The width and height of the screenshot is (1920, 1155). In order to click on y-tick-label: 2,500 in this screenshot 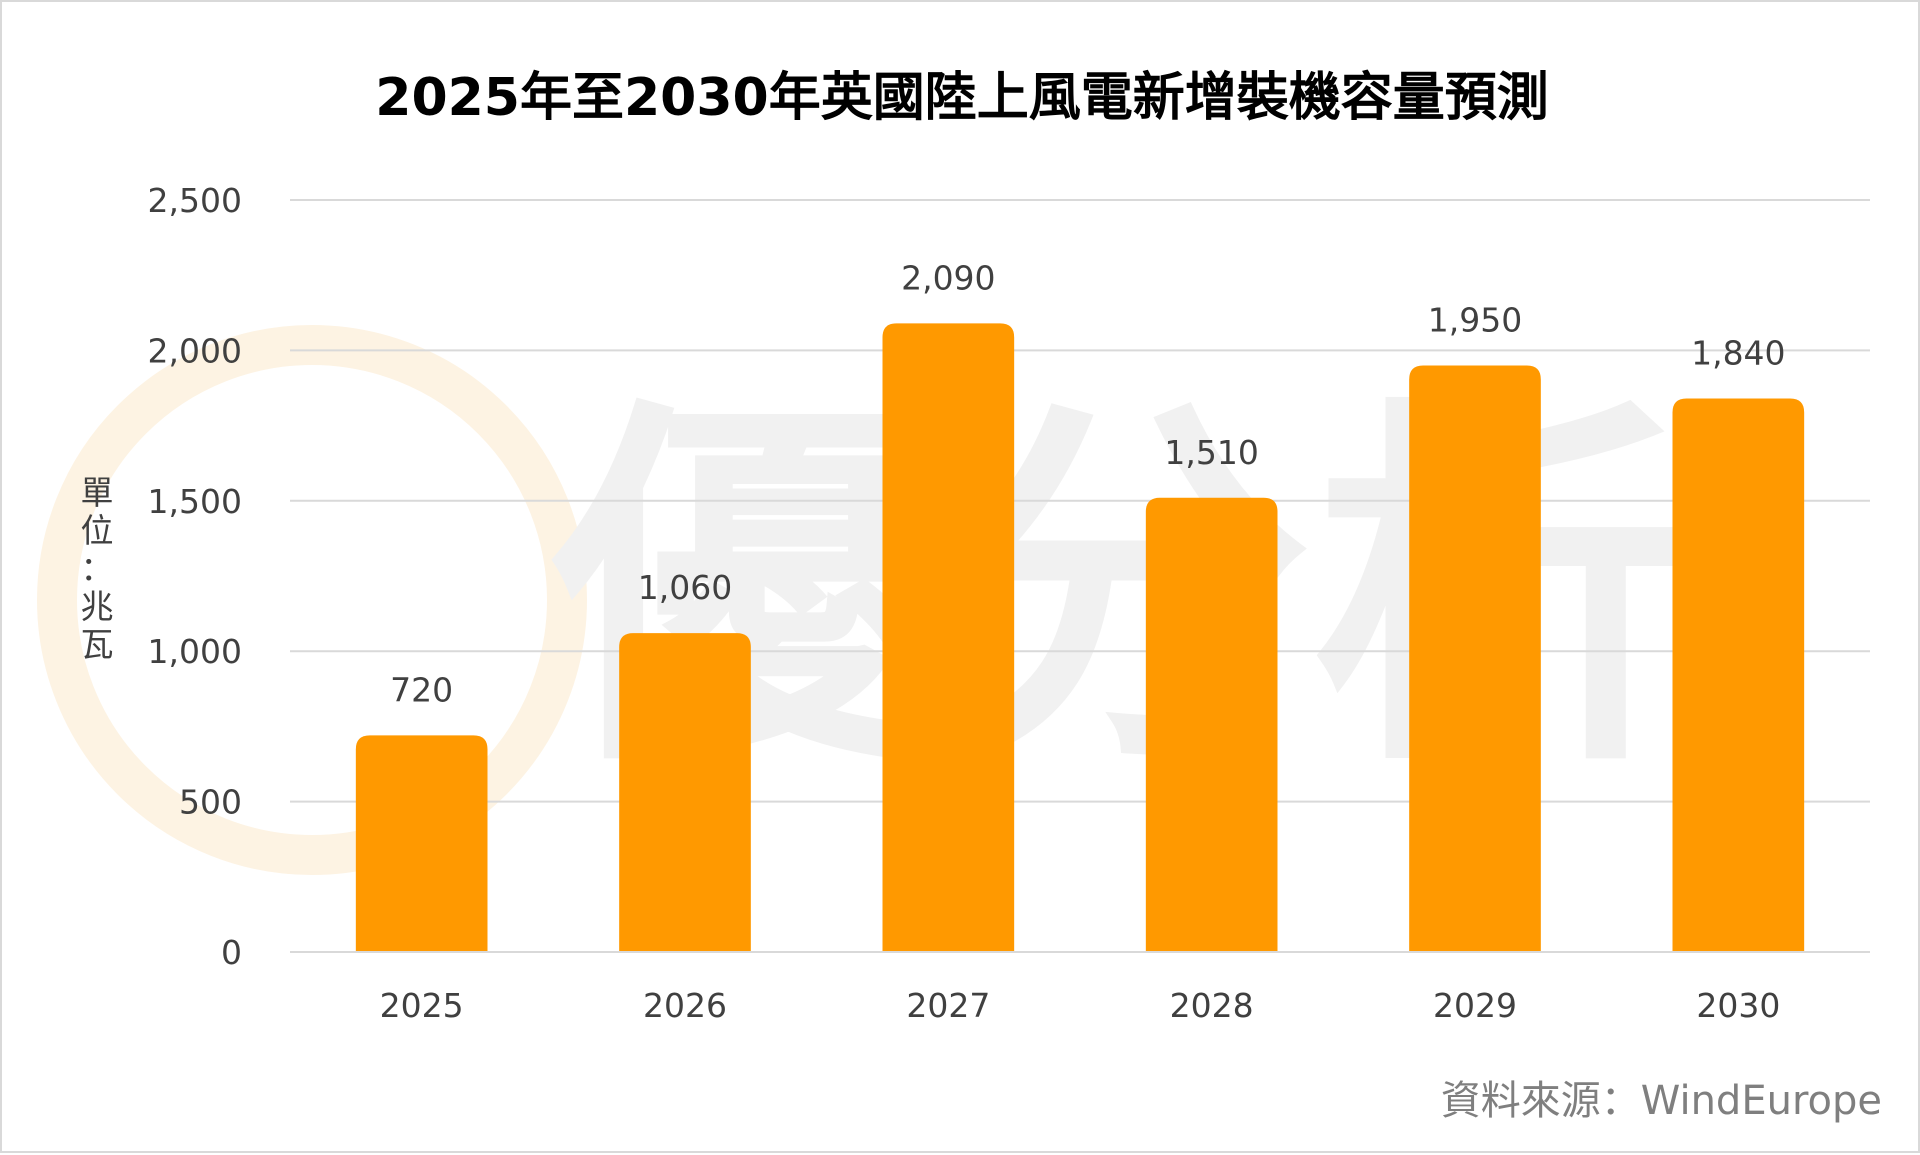, I will do `click(195, 200)`.